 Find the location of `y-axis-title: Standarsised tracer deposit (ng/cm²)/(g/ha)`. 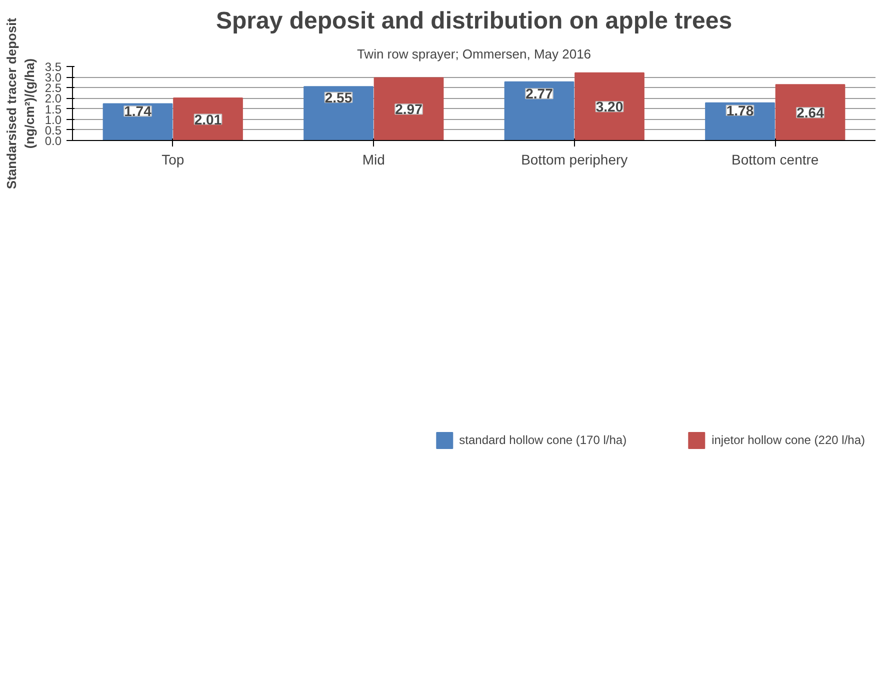

y-axis-title: Standarsised tracer deposit (ng/cm²)/(g/ha) is located at coordinates (20, 103).